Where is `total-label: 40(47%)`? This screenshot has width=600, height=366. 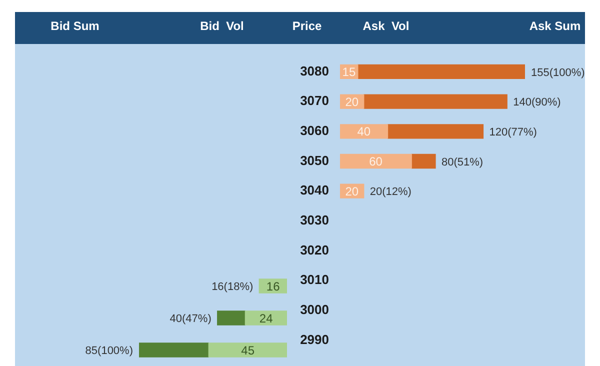 total-label: 40(47%) is located at coordinates (191, 319).